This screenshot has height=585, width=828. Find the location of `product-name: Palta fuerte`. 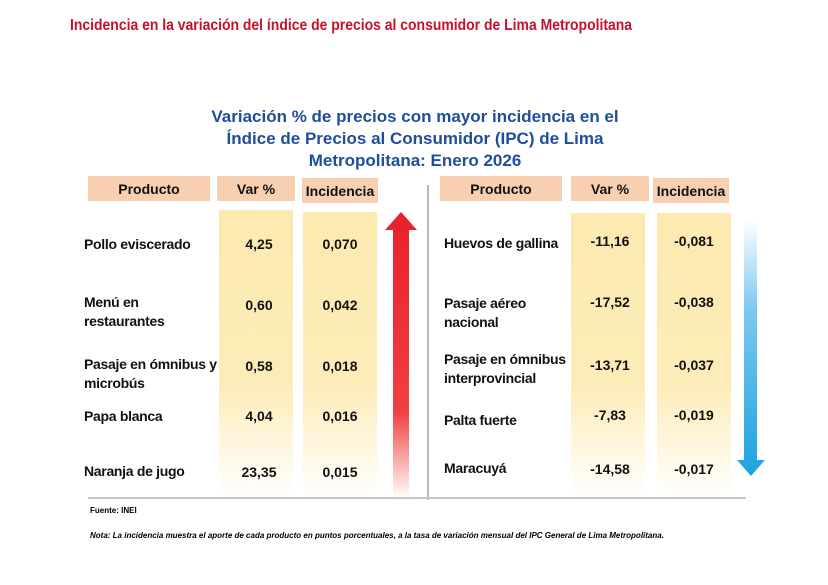

product-name: Palta fuerte is located at coordinates (480, 420).